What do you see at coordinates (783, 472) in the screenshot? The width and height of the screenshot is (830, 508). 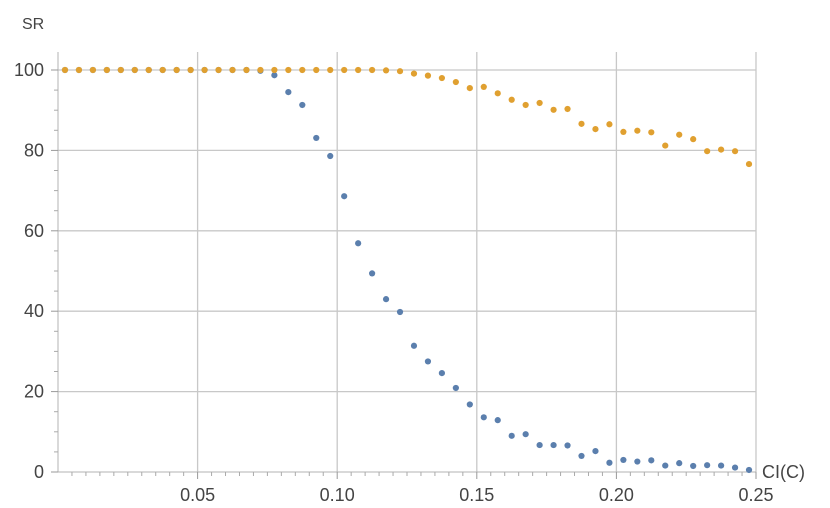 I see `x-axis-title: CI(C)` at bounding box center [783, 472].